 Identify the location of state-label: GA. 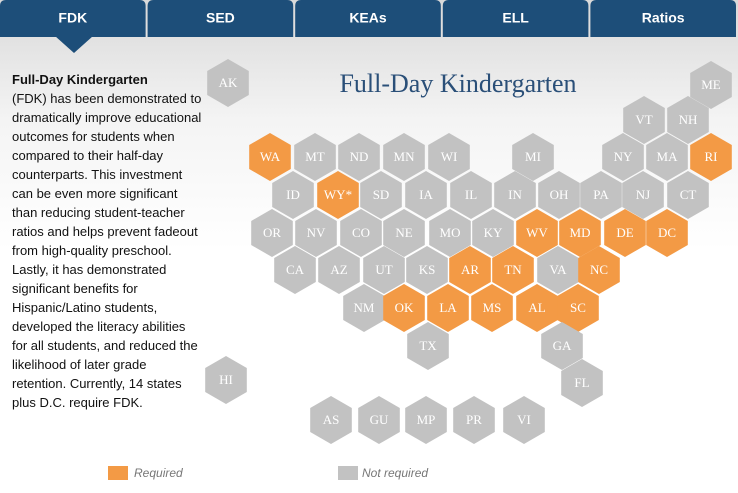
(562, 345).